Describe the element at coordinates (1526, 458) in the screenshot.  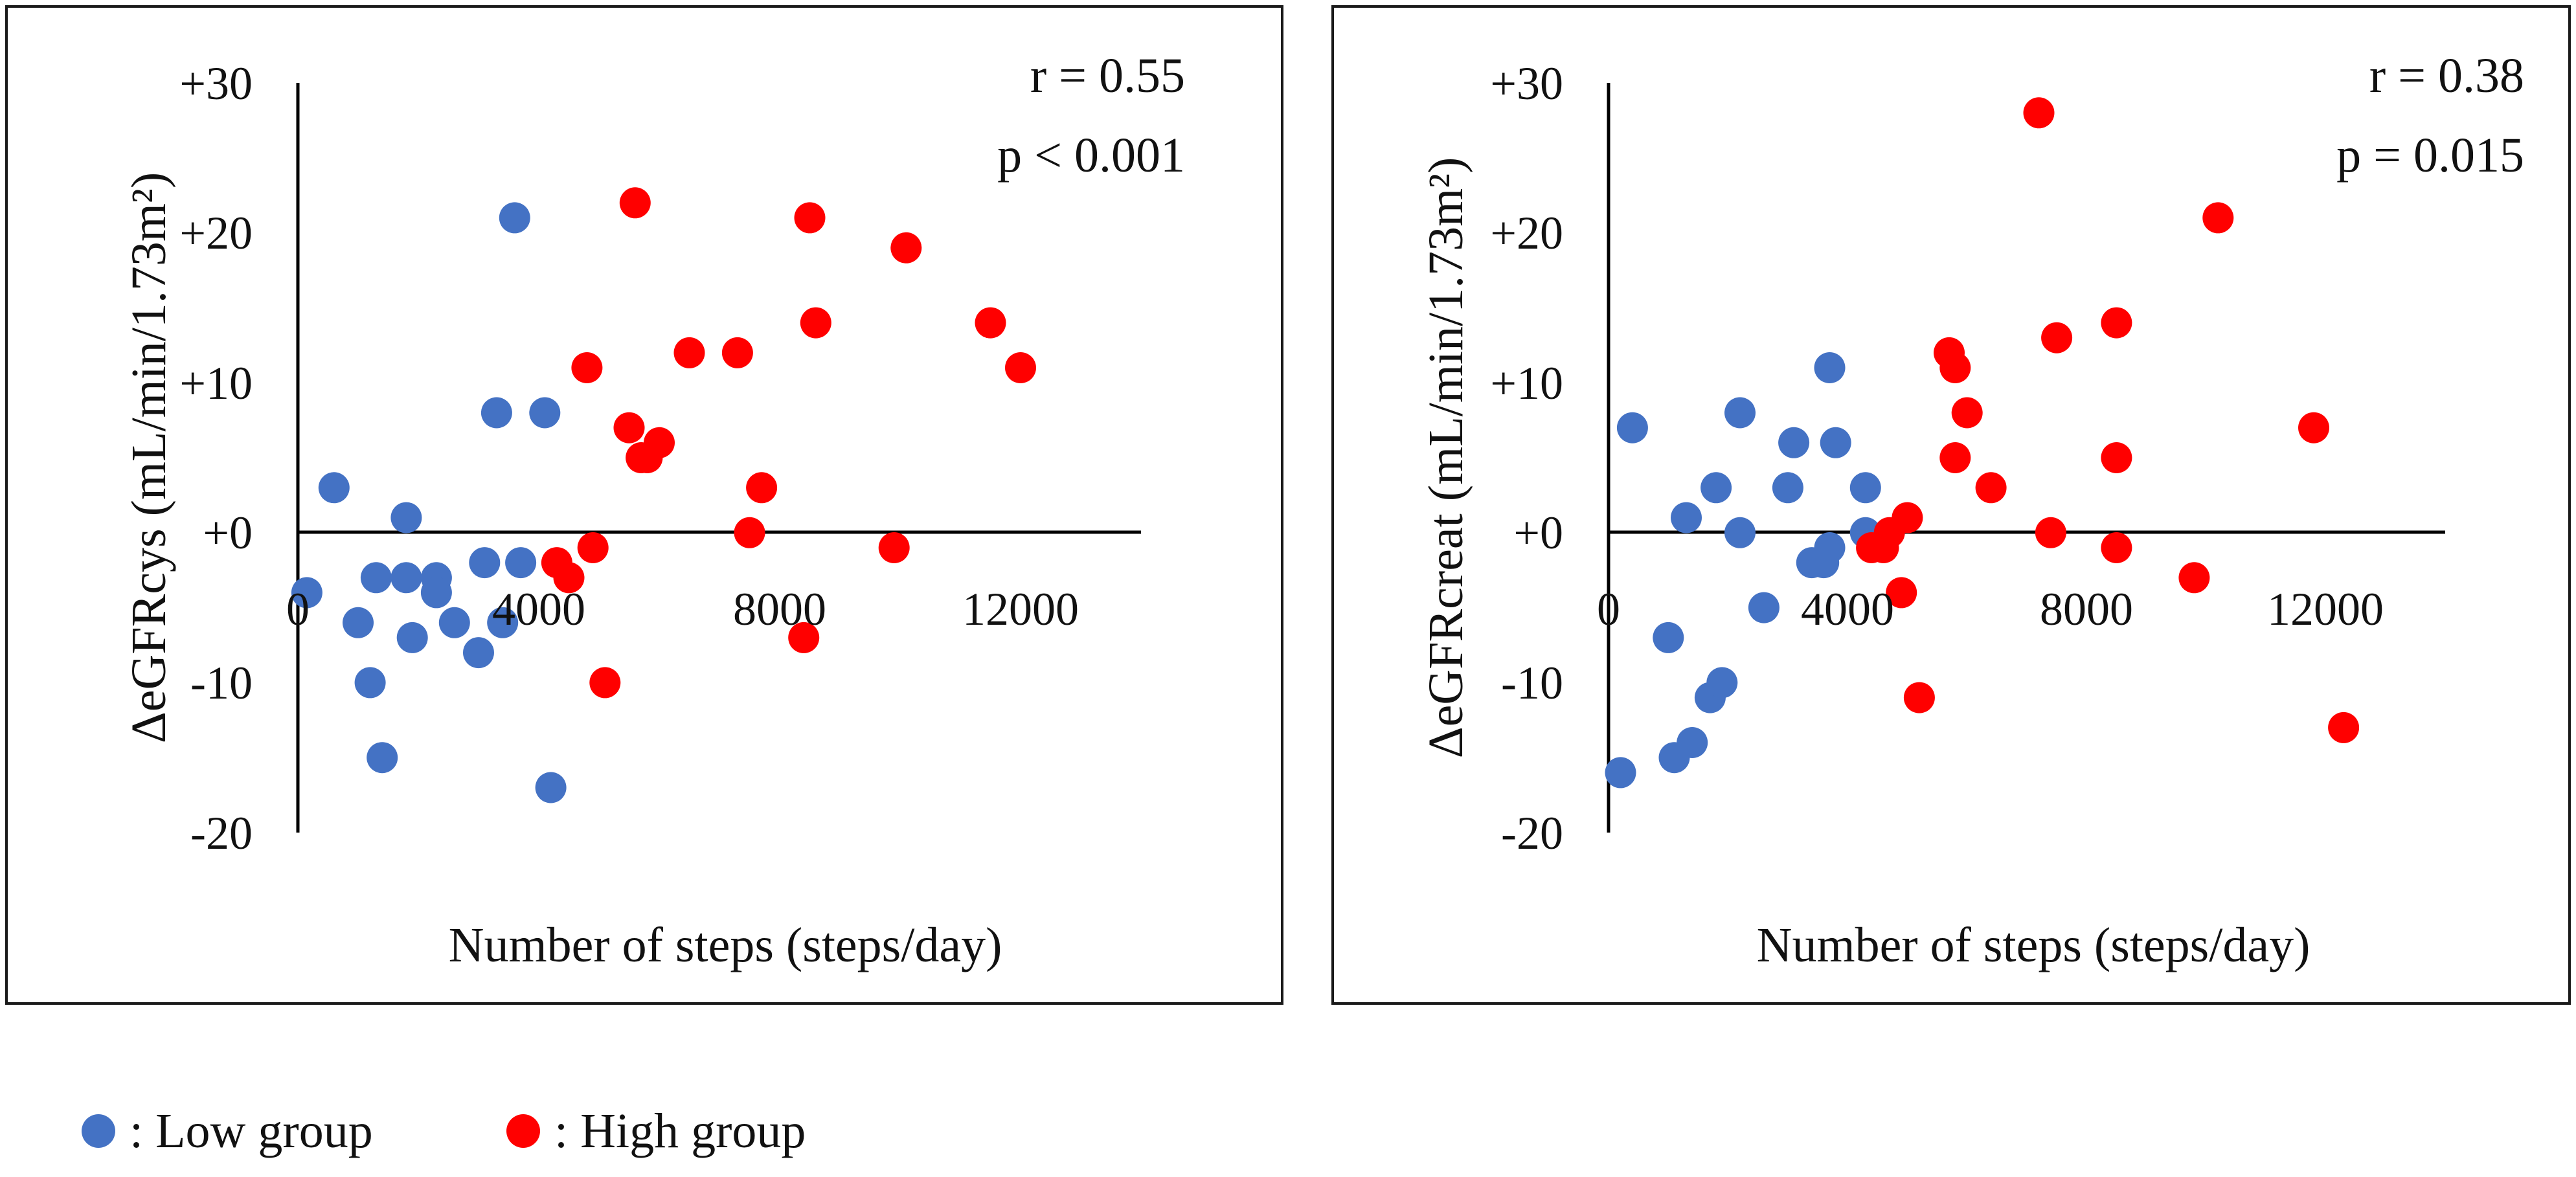
I see `right-y-tick-labels: +30 +20 +10 +0 -10 -20` at that location.